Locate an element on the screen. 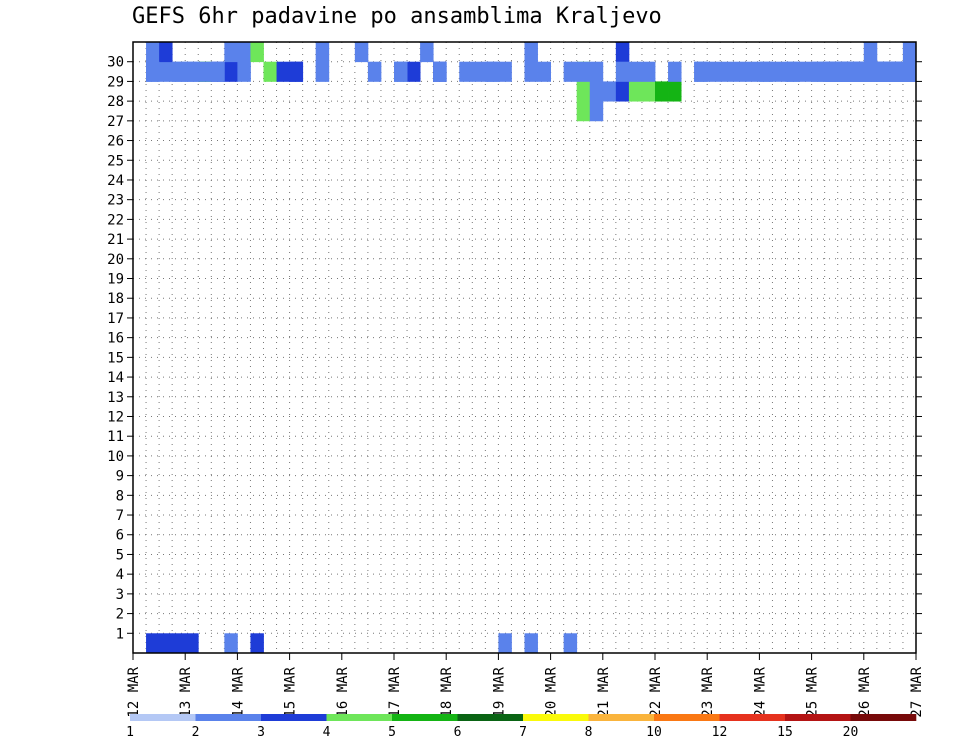  x-tick-label: 18 MAR is located at coordinates (447, 691).